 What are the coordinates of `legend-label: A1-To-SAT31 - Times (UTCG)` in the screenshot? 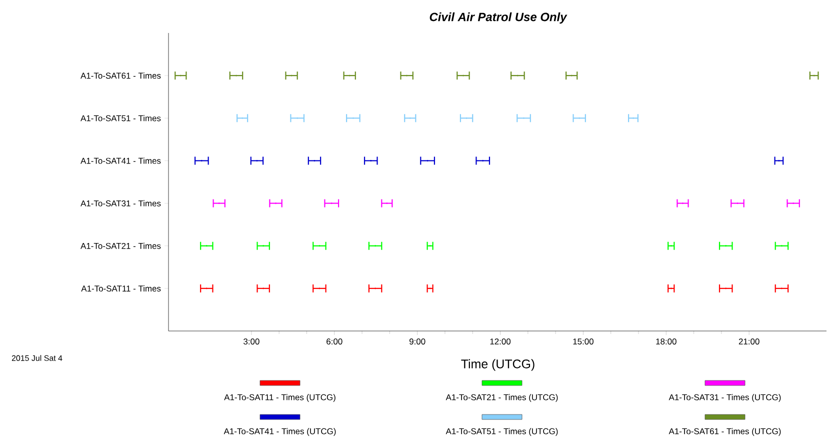 It's located at (724, 398).